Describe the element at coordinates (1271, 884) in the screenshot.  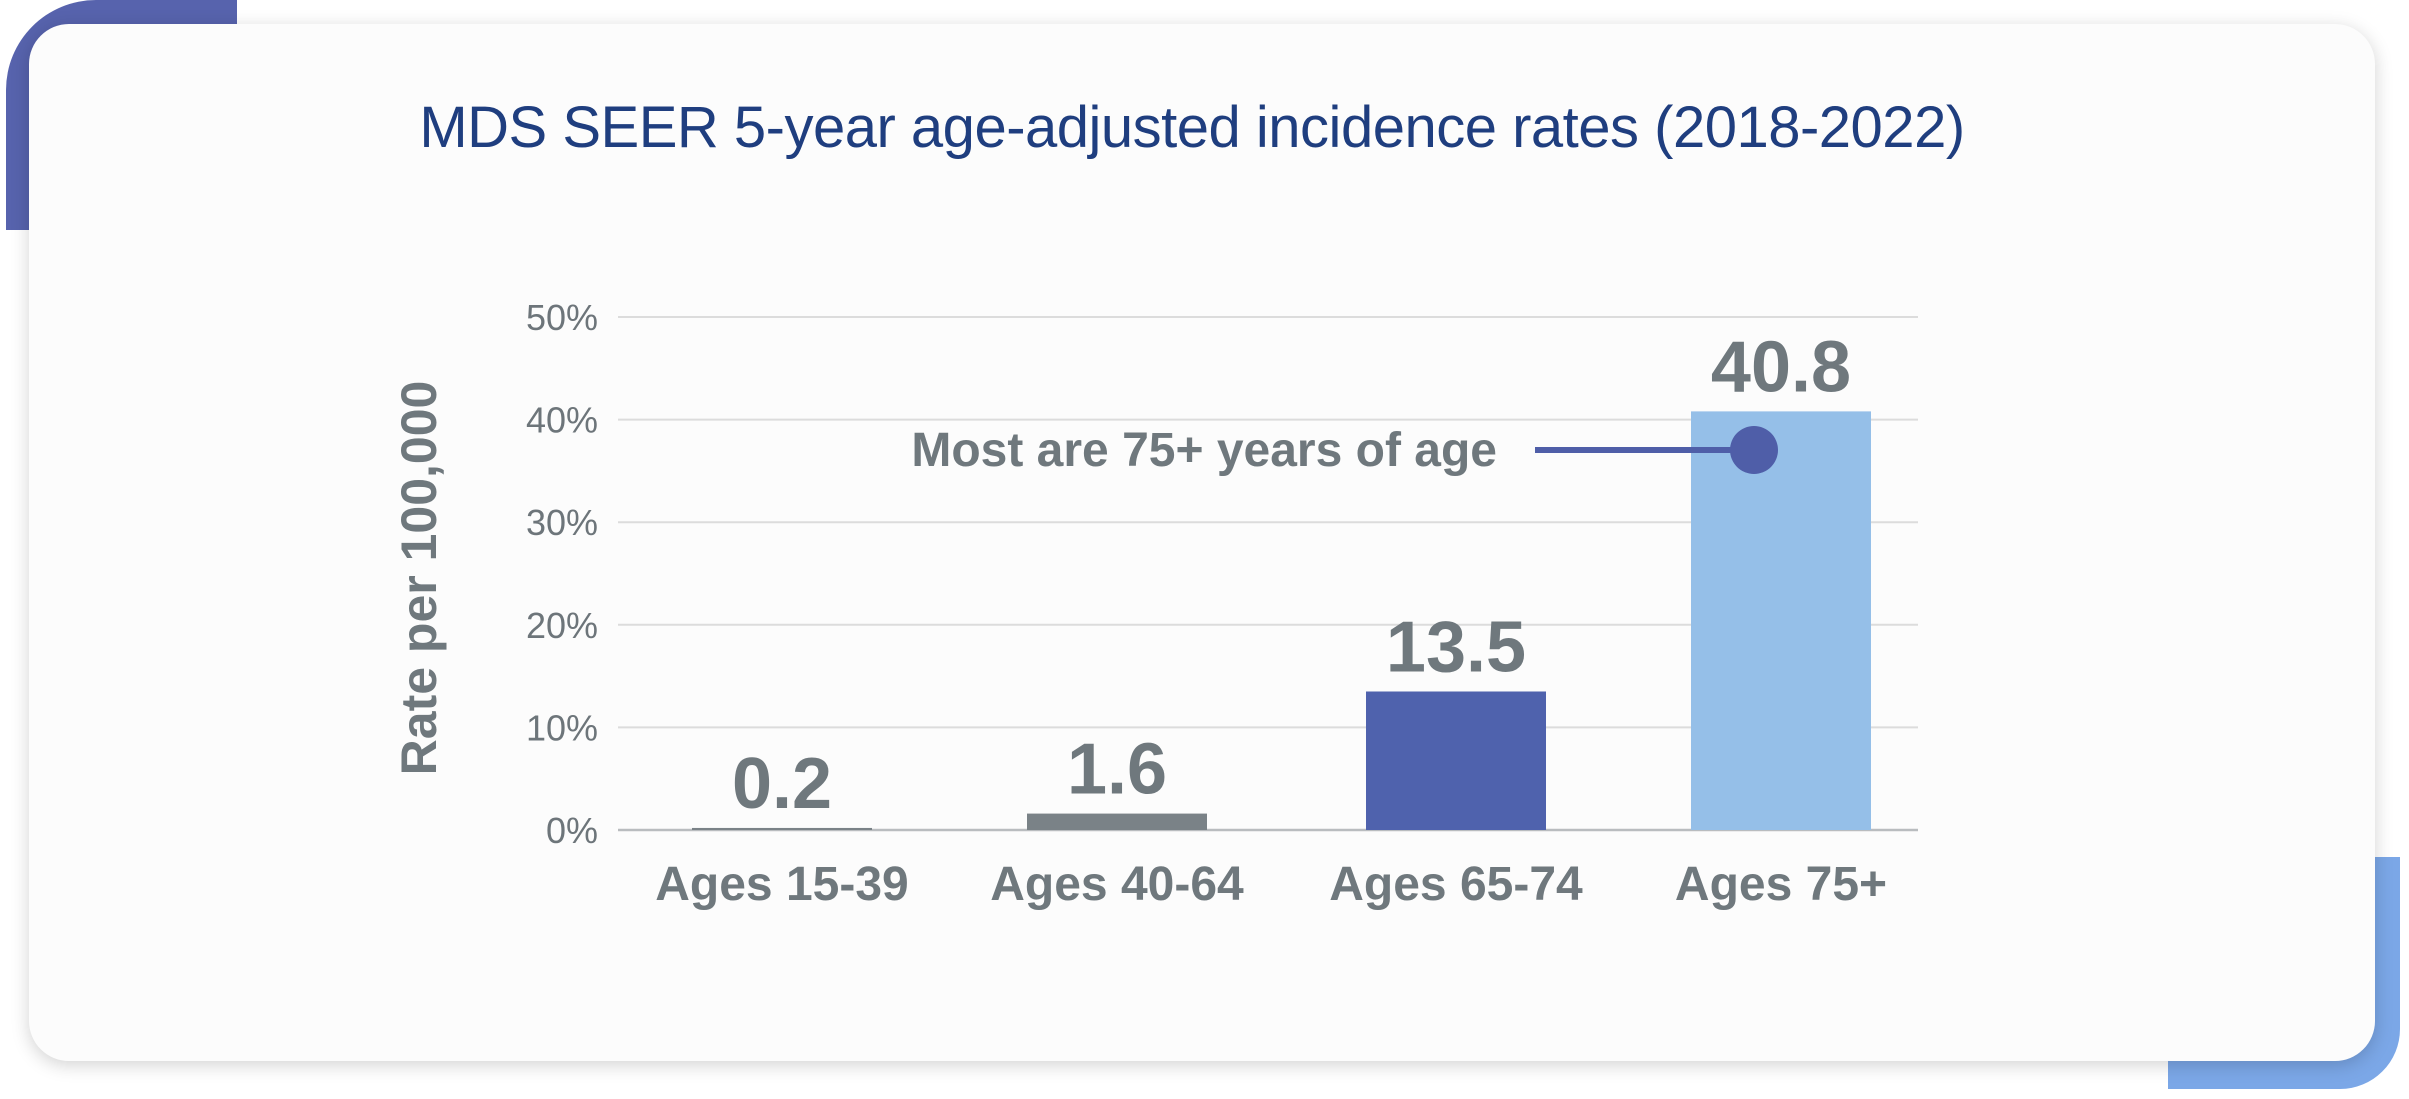
I see `x-axis-categories: Ages 15-39 Ages 40-64 Ages 65-74 Ages 75+` at that location.